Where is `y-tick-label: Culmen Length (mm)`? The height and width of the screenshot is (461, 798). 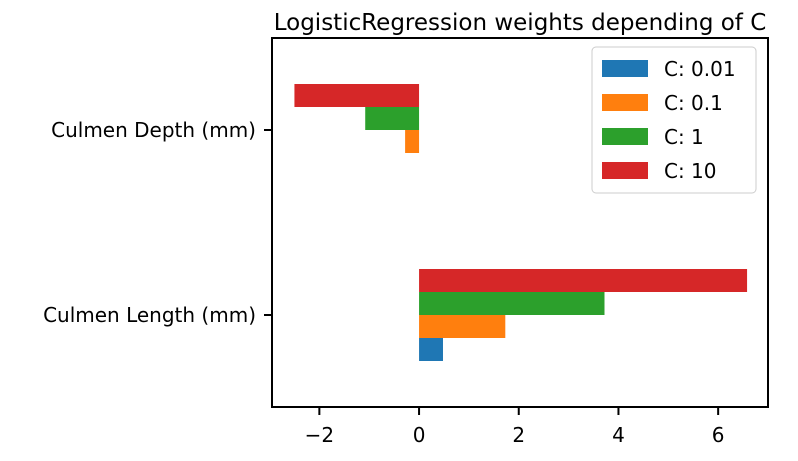 y-tick-label: Culmen Length (mm) is located at coordinates (149, 315).